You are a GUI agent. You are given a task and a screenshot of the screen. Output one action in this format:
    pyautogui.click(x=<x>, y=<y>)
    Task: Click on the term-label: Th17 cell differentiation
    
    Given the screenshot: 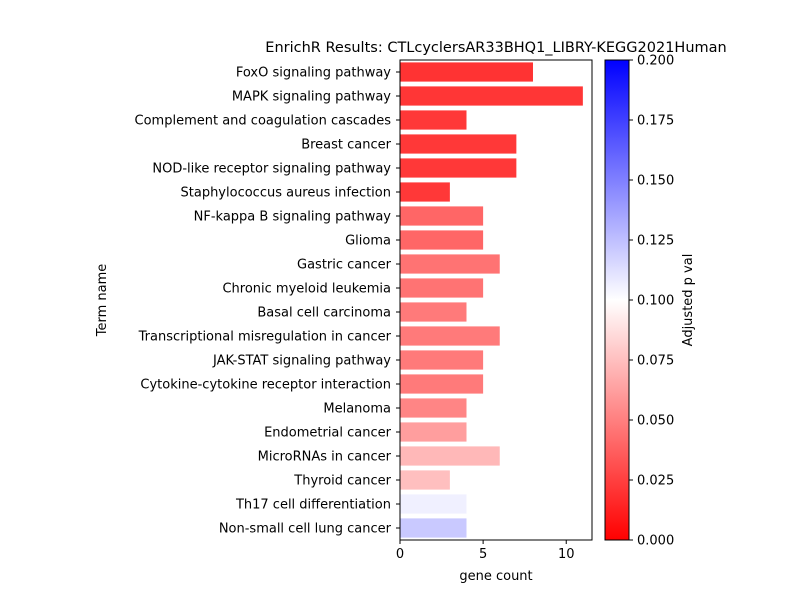 What is the action you would take?
    pyautogui.click(x=313, y=505)
    